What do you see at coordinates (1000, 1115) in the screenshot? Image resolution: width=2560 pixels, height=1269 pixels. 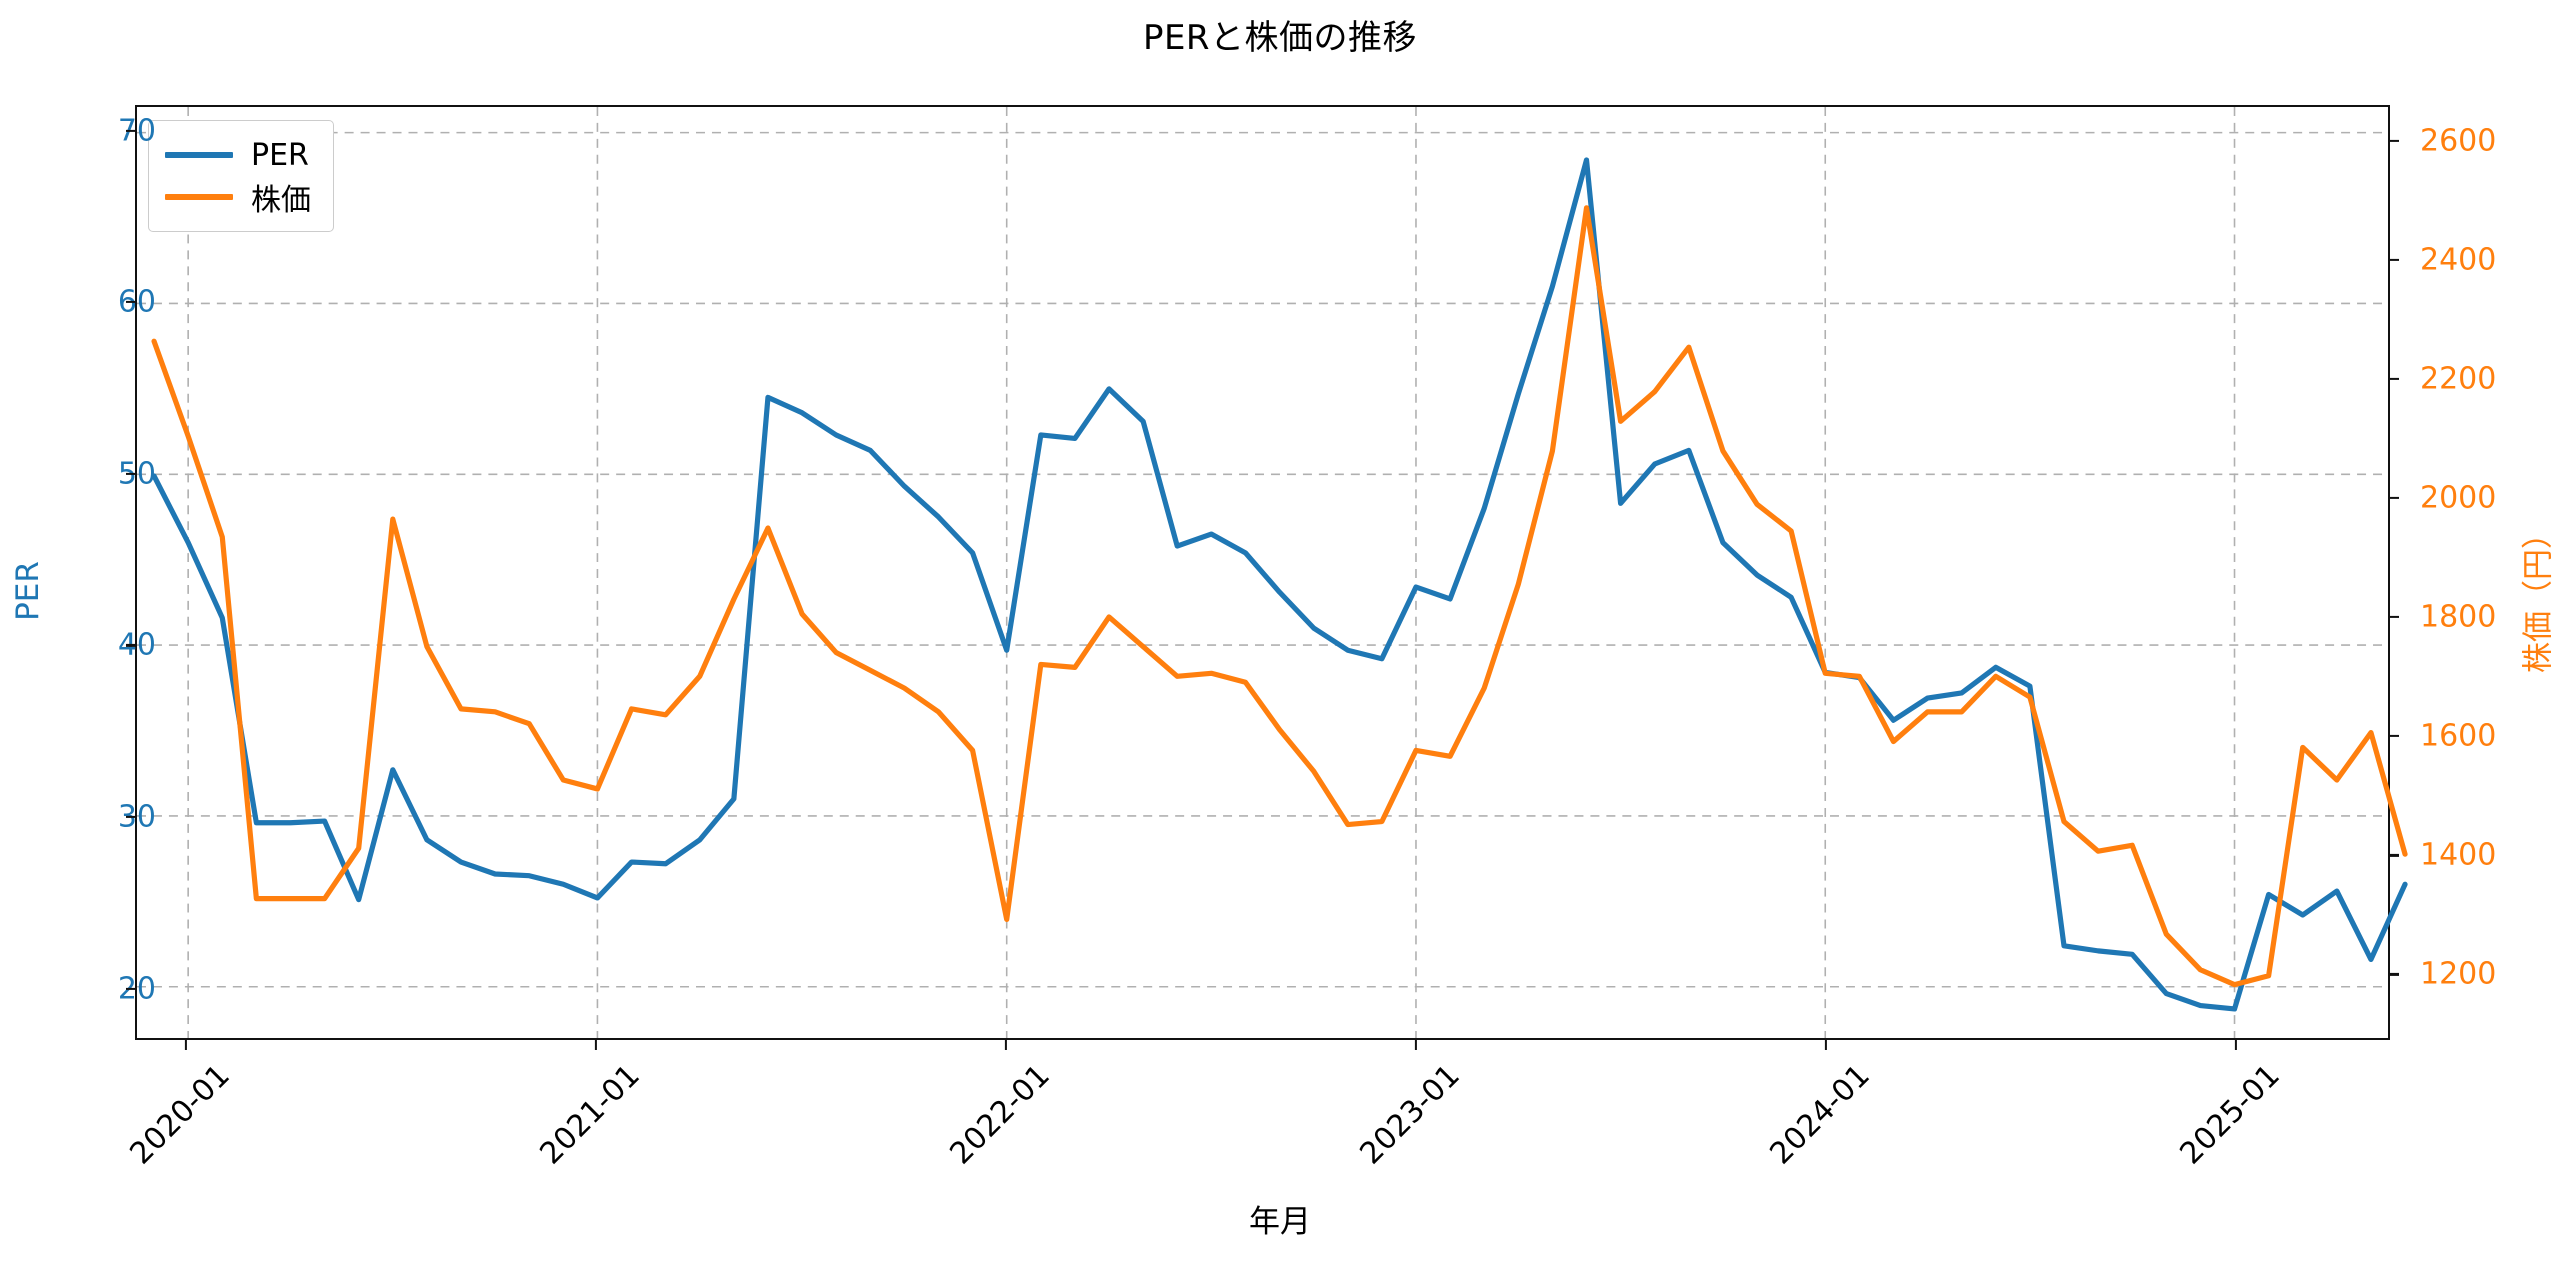 I see `x-axis-tick-label: 2022-01` at bounding box center [1000, 1115].